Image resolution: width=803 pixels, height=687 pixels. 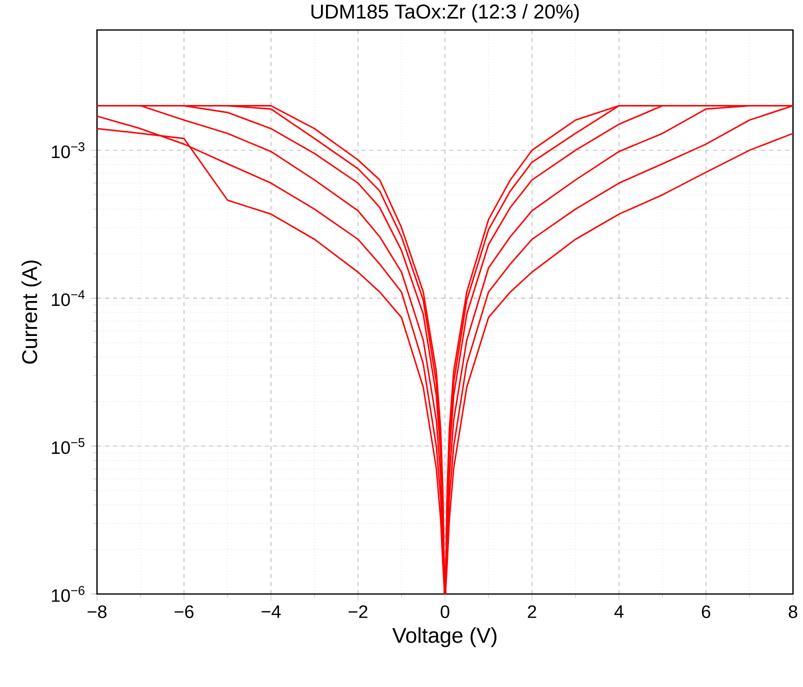 What do you see at coordinates (793, 611) in the screenshot?
I see `x-tick-label: 8` at bounding box center [793, 611].